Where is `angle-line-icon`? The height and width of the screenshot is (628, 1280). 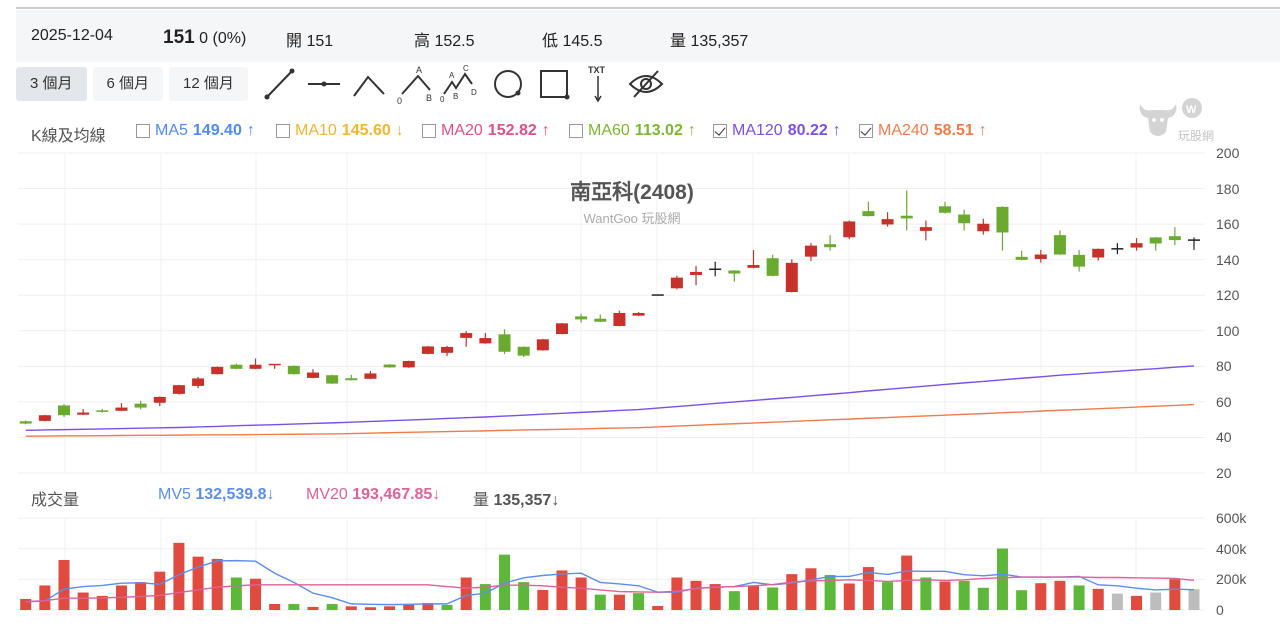 angle-line-icon is located at coordinates (370, 84).